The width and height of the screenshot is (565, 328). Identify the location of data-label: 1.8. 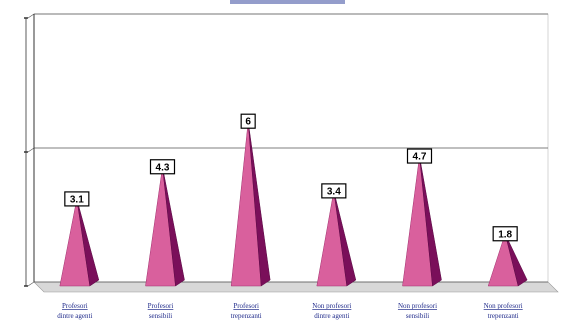
(505, 234).